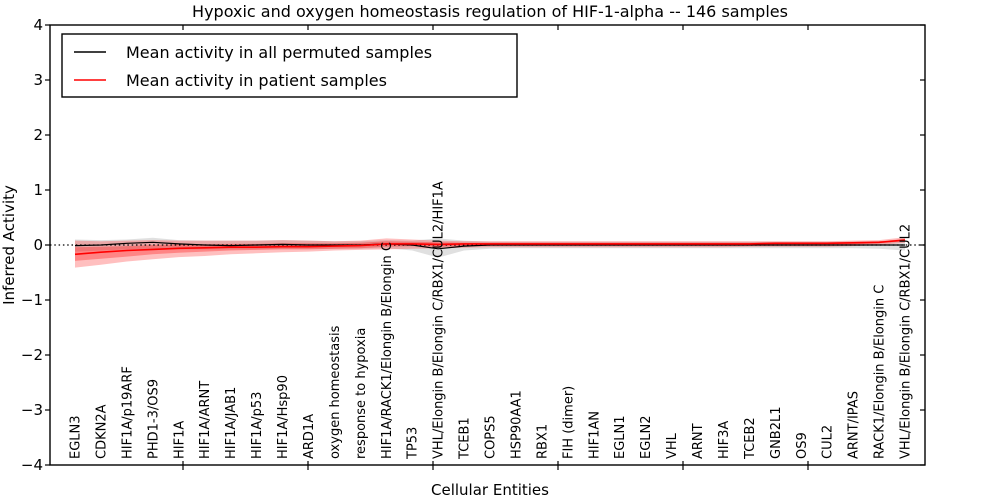 The width and height of the screenshot is (1000, 500). Describe the element at coordinates (802, 445) in the screenshot. I see `entity-tick-label: OS9` at that location.